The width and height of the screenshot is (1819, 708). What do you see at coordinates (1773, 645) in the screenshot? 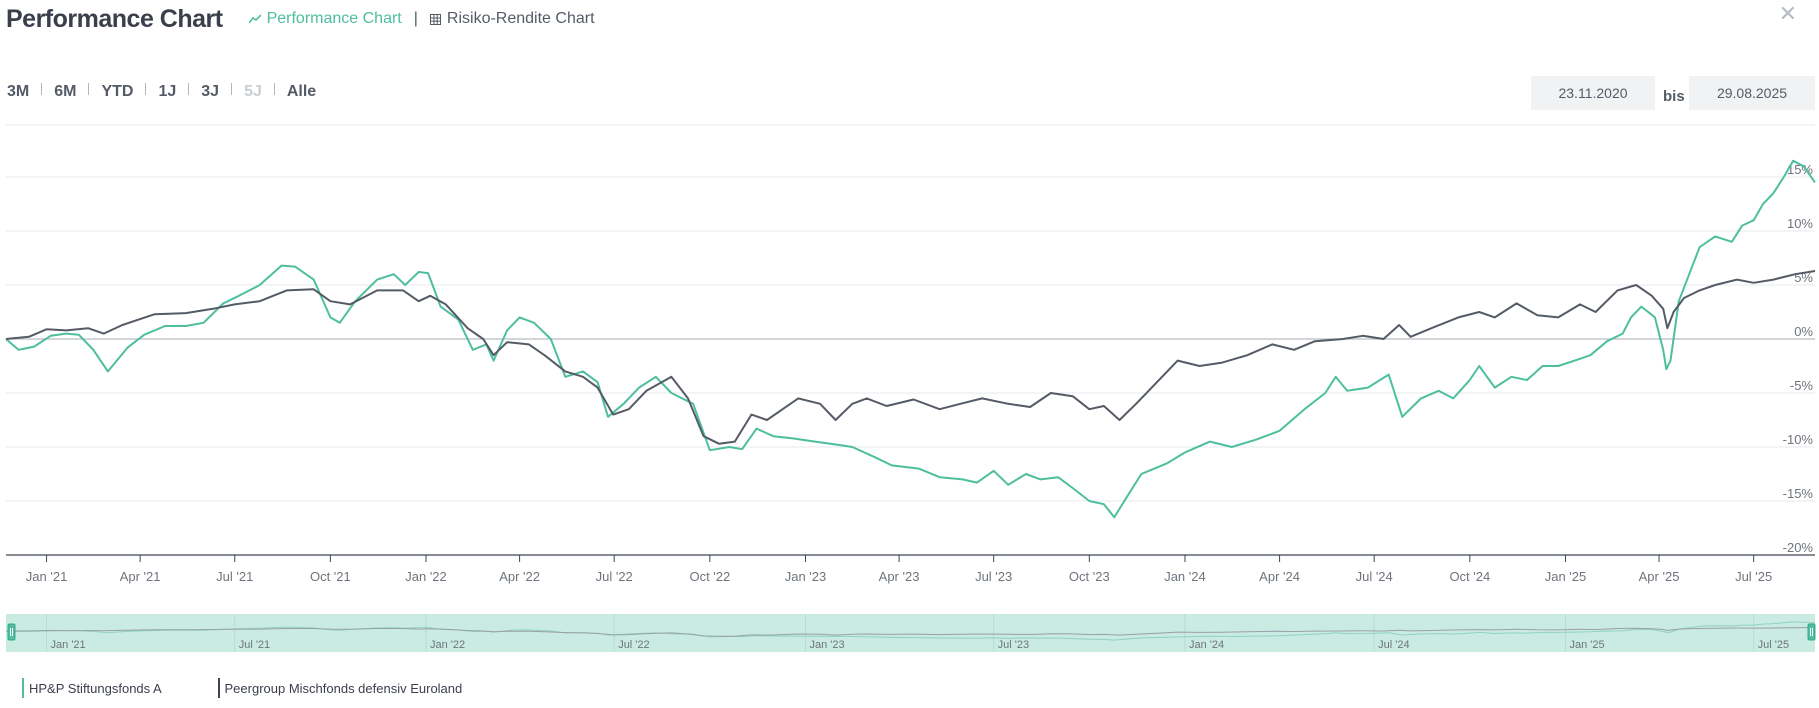
I see `navigator-tick-label: Jul '25` at bounding box center [1773, 645].